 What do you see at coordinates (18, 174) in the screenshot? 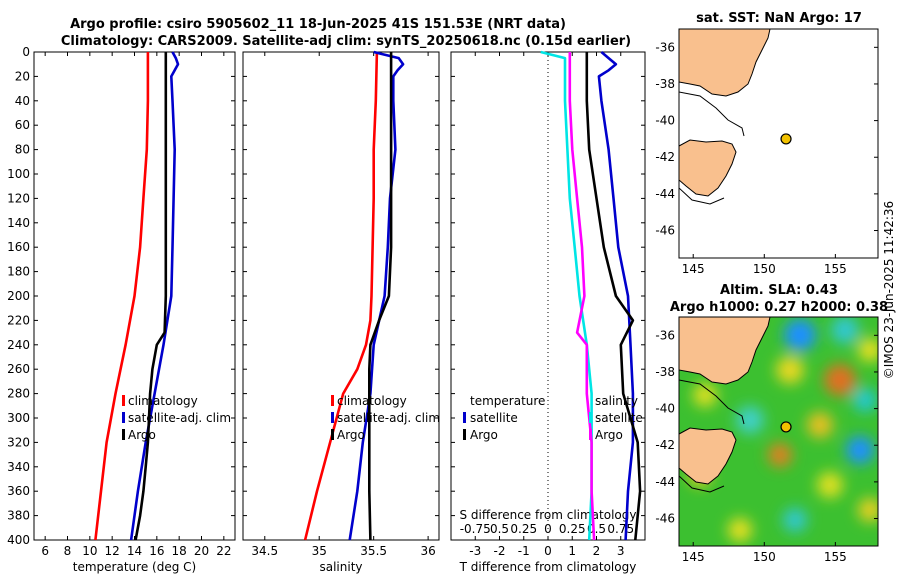
I see `y-tick-label: 100` at bounding box center [18, 174].